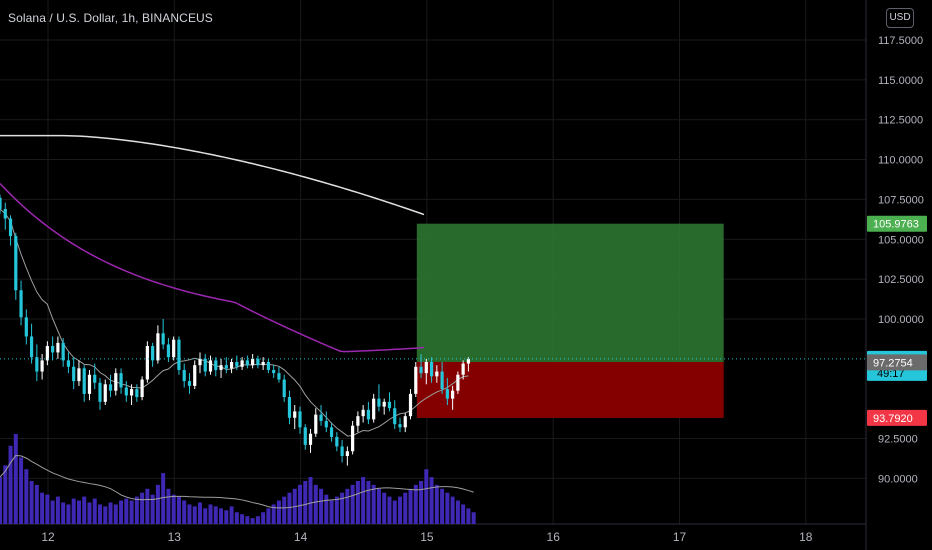 This screenshot has height=550, width=932. I want to click on entry-price-tag-box, so click(897, 362).